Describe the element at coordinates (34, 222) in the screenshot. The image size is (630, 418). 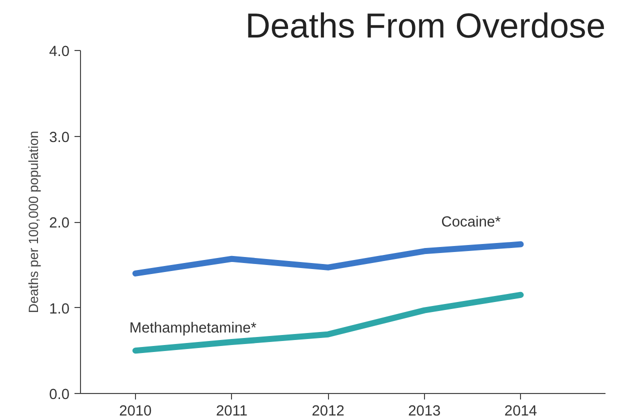
I see `y-axis-title: Deaths per 100,000 population` at that location.